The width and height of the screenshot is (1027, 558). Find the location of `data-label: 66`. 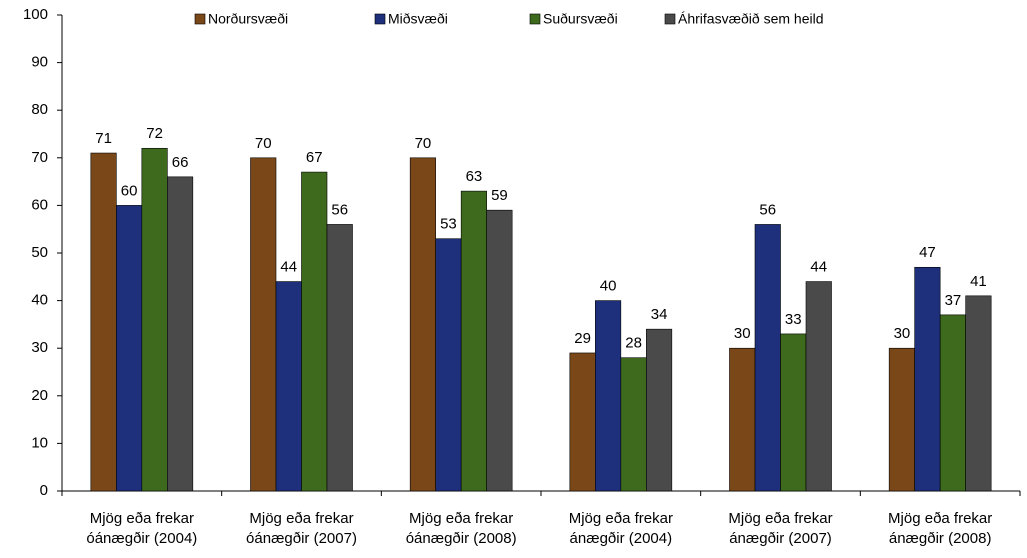

data-label: 66 is located at coordinates (180, 162).